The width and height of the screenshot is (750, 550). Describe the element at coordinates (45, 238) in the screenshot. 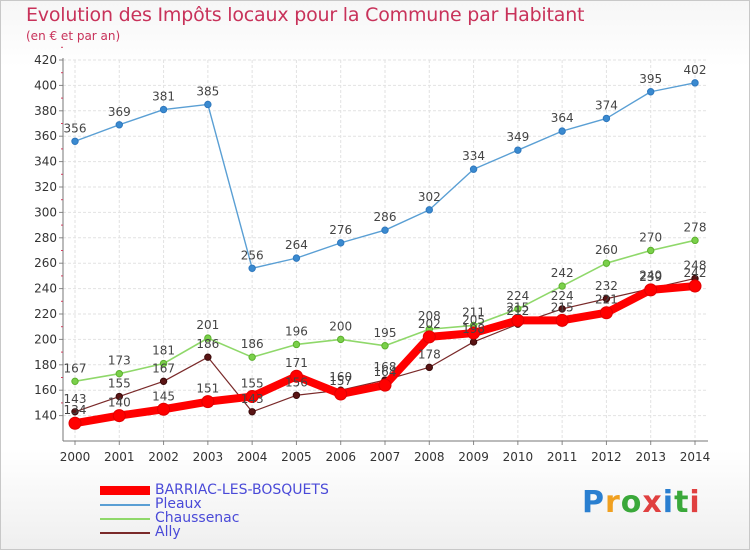

I see `y-tick-label: 280` at that location.